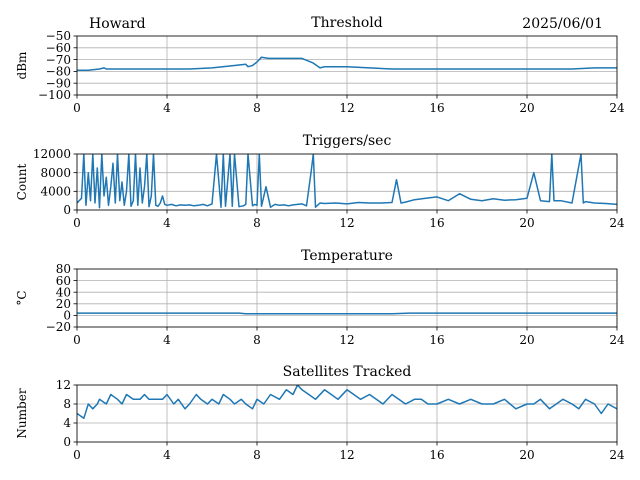 This screenshot has height=480, width=640. I want to click on triggers-xtick-label-0: 0, so click(77, 223).